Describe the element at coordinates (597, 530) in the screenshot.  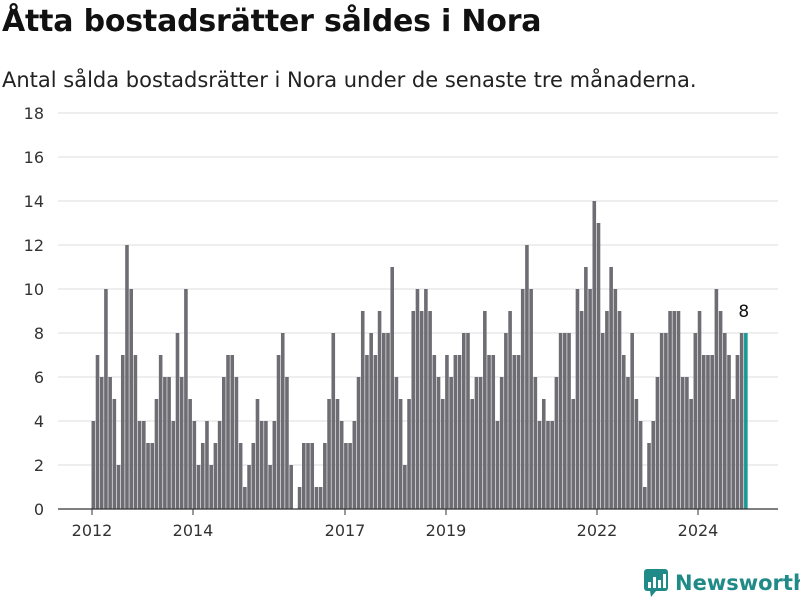
I see `x-tick-label: 2022` at that location.